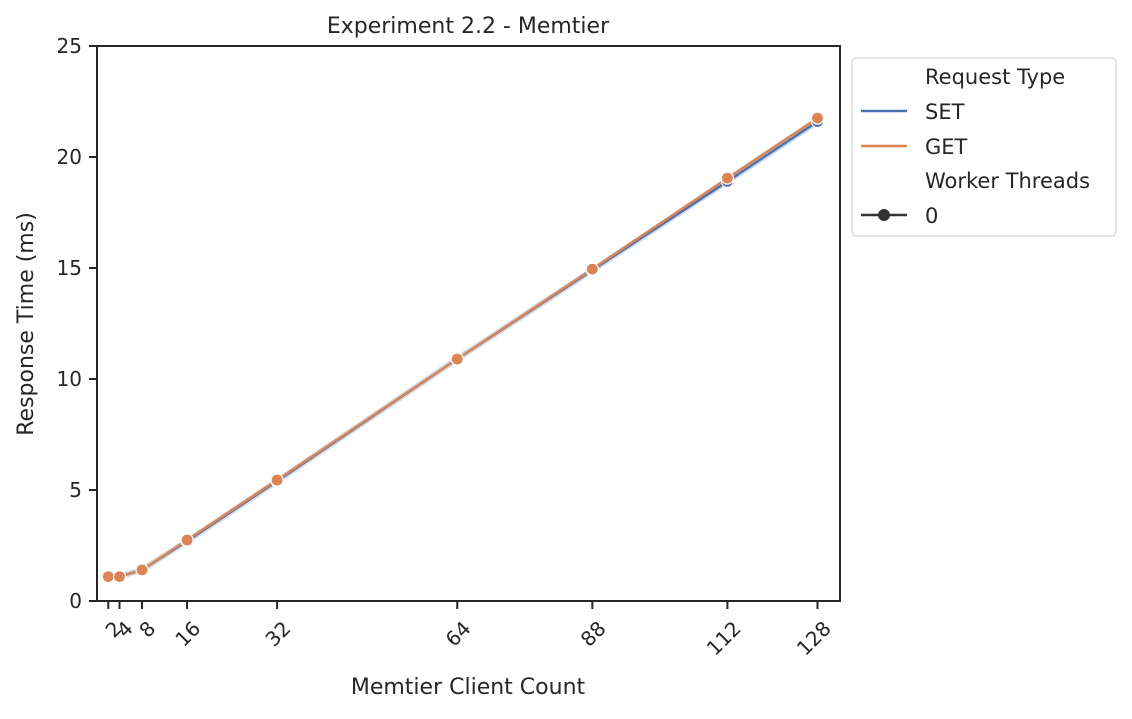 Image resolution: width=1132 pixels, height=719 pixels. I want to click on x-axis-label: Memtier Client Count, so click(468, 687).